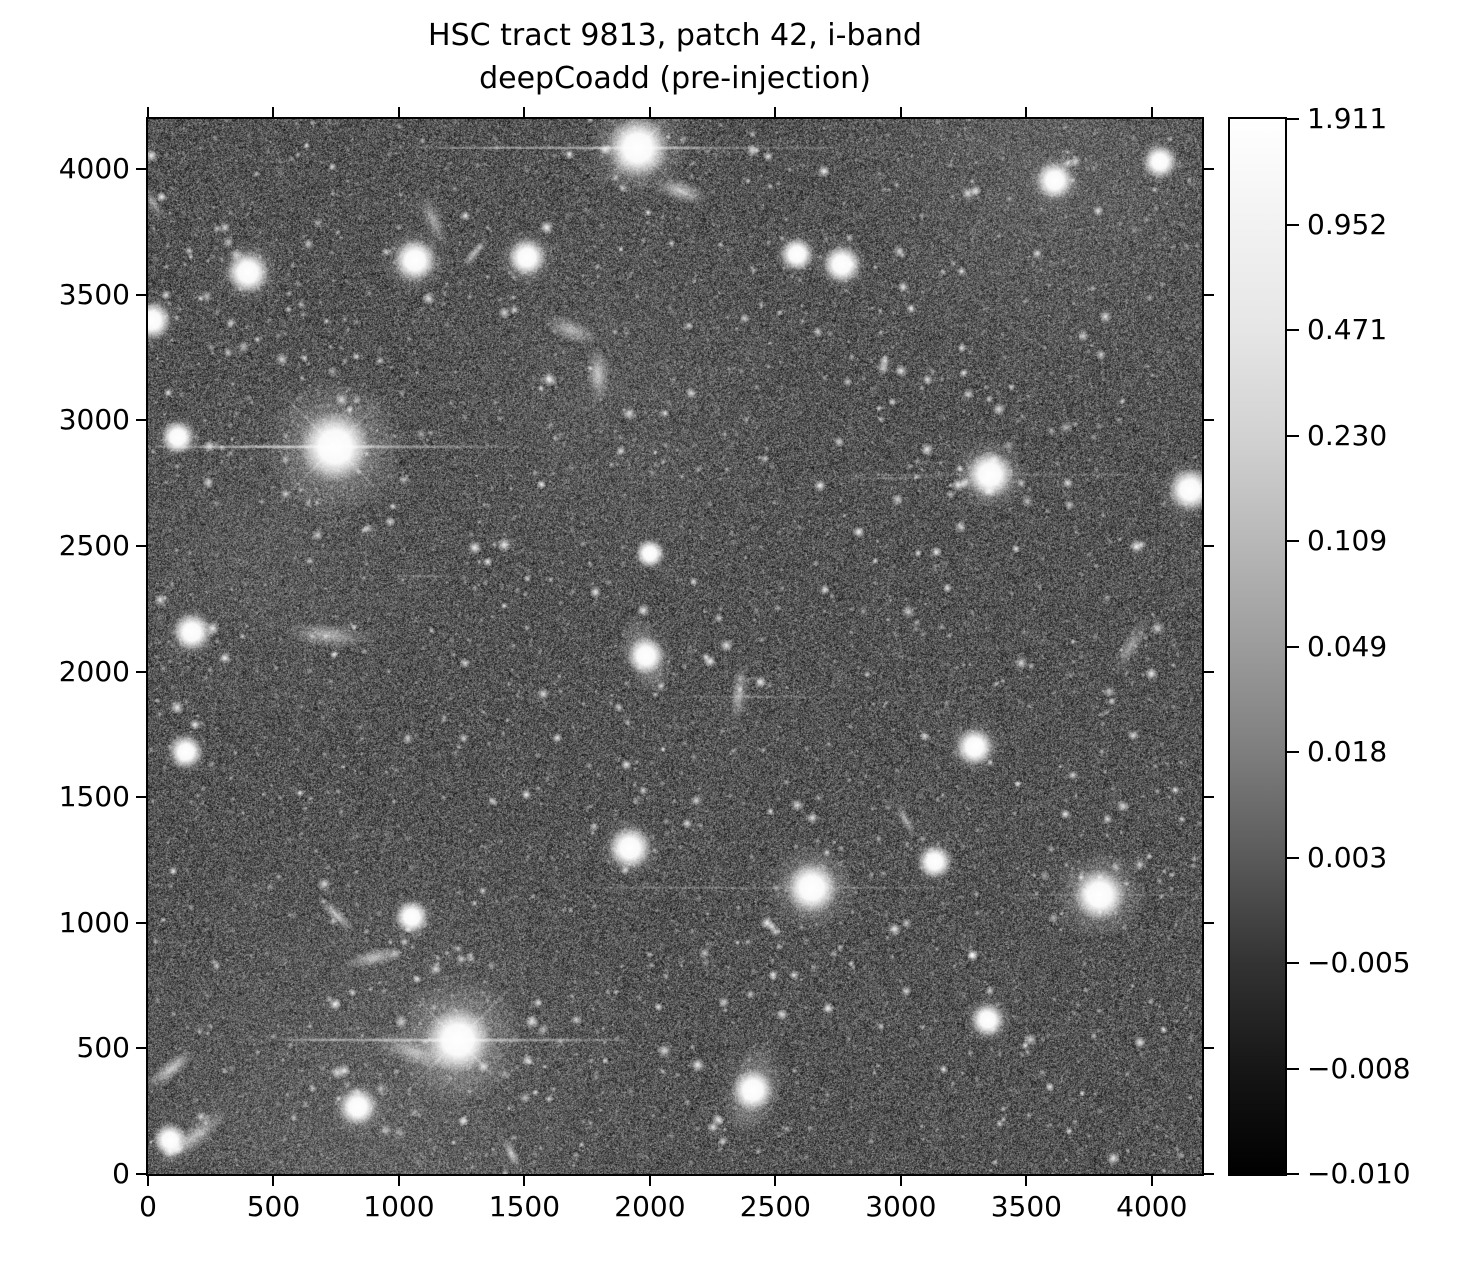 The image size is (1470, 1266). Describe the element at coordinates (1347, 540) in the screenshot. I see `colorbar-tick-label: 0.109` at that location.